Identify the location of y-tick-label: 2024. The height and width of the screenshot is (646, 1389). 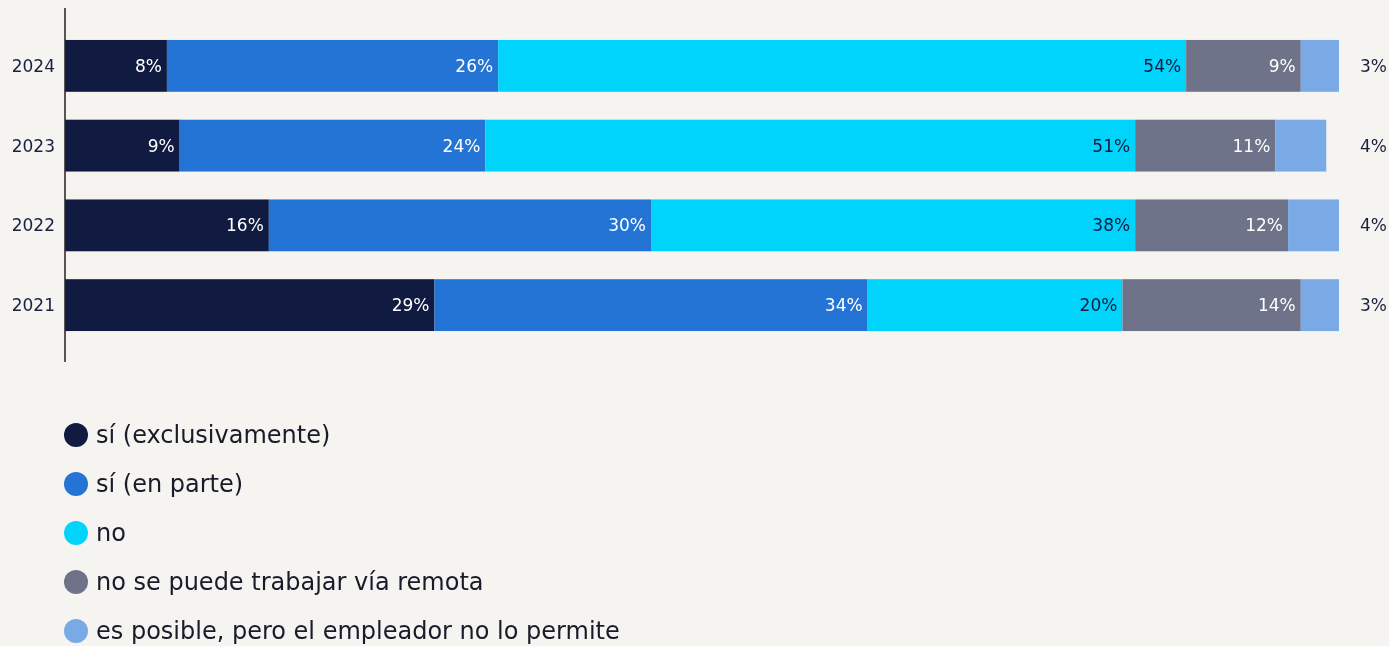
(33, 65).